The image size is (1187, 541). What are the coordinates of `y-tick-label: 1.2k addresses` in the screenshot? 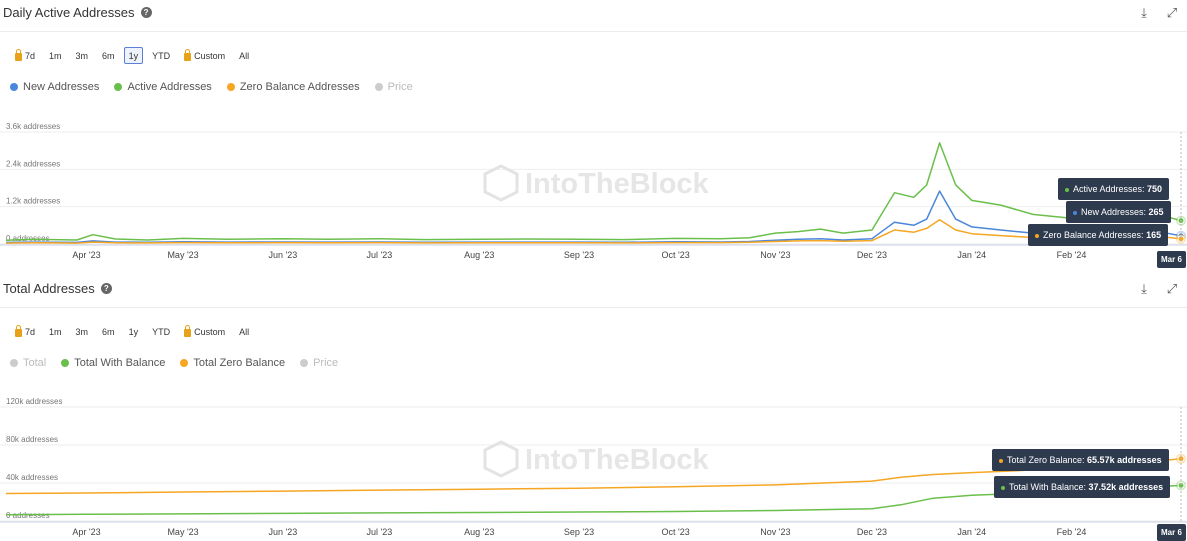 It's located at (33, 201).